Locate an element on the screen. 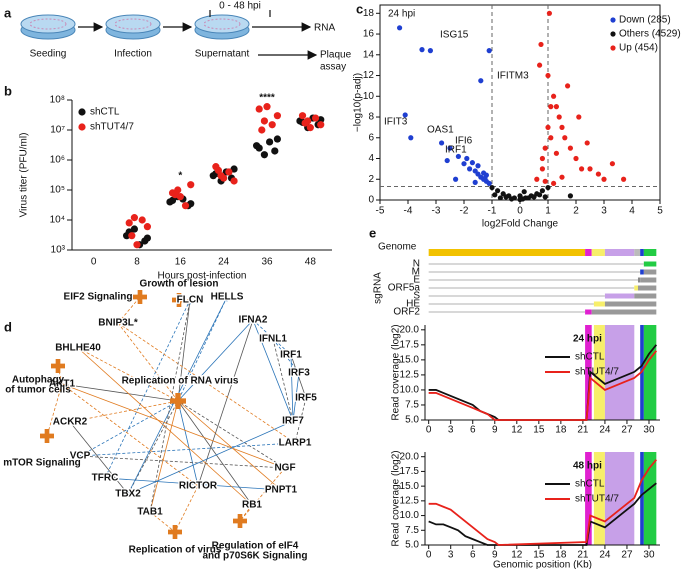  y-tick-label: 12.5 is located at coordinates (410, 375).